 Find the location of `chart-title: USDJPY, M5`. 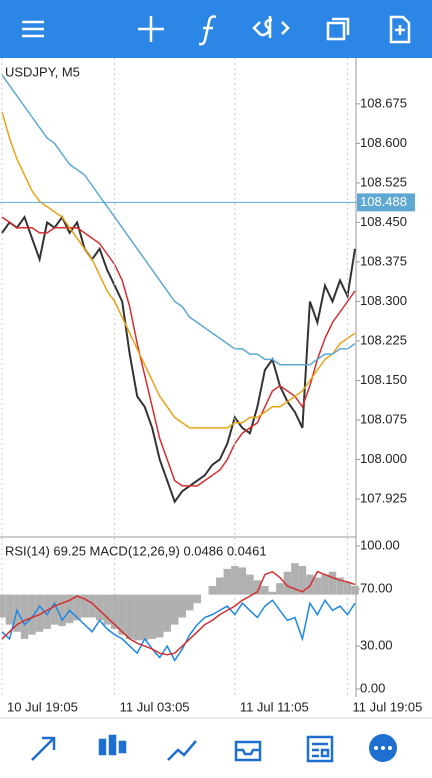

chart-title: USDJPY, M5 is located at coordinates (42, 71).